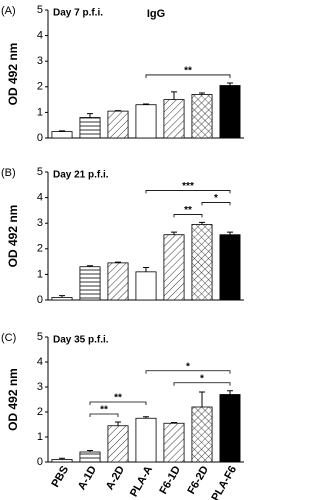  I want to click on panel-label: (A), so click(8, 11).